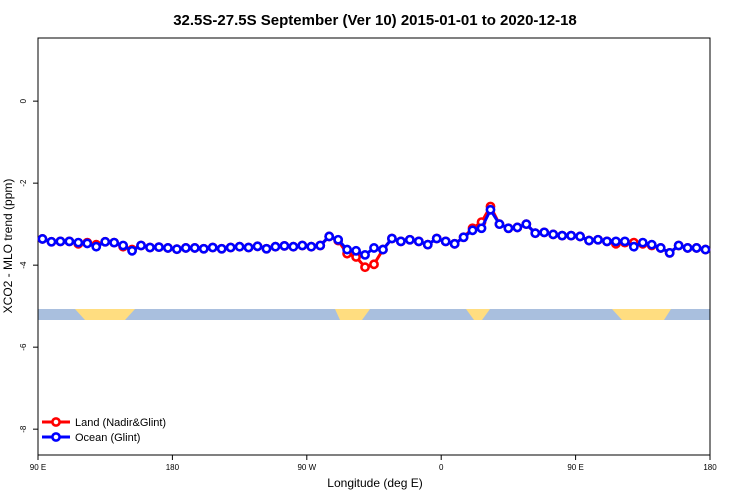  What do you see at coordinates (120, 423) in the screenshot?
I see `legend-label: Land (Nadir&Glint)` at bounding box center [120, 423].